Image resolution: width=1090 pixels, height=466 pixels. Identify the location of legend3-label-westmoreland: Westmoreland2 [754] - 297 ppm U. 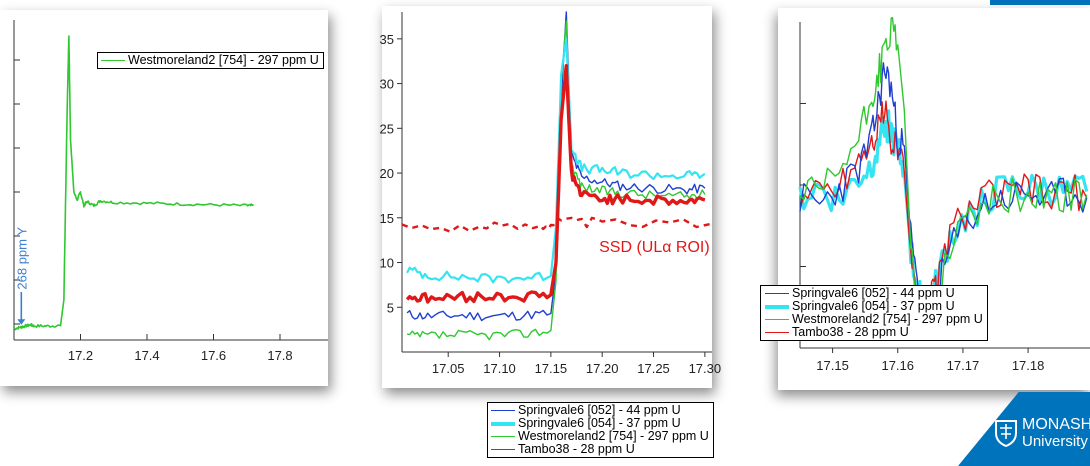
(887, 319).